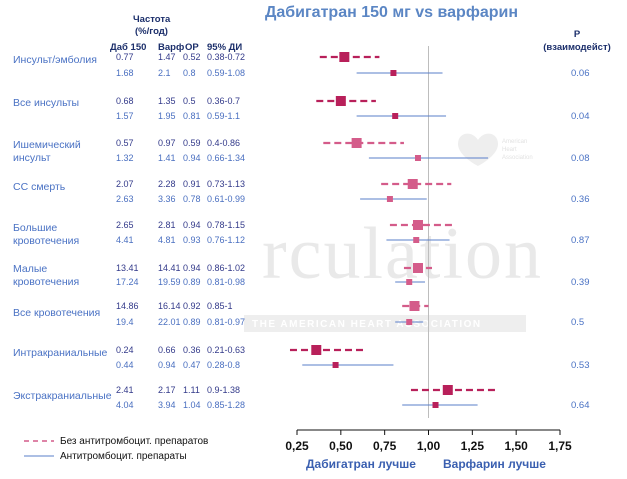 Image resolution: width=627 pixels, height=479 pixels. I want to click on x-axis: 0,25 0,50 0,75 1,00 1,25 1,50 1,75, so click(428, 441).